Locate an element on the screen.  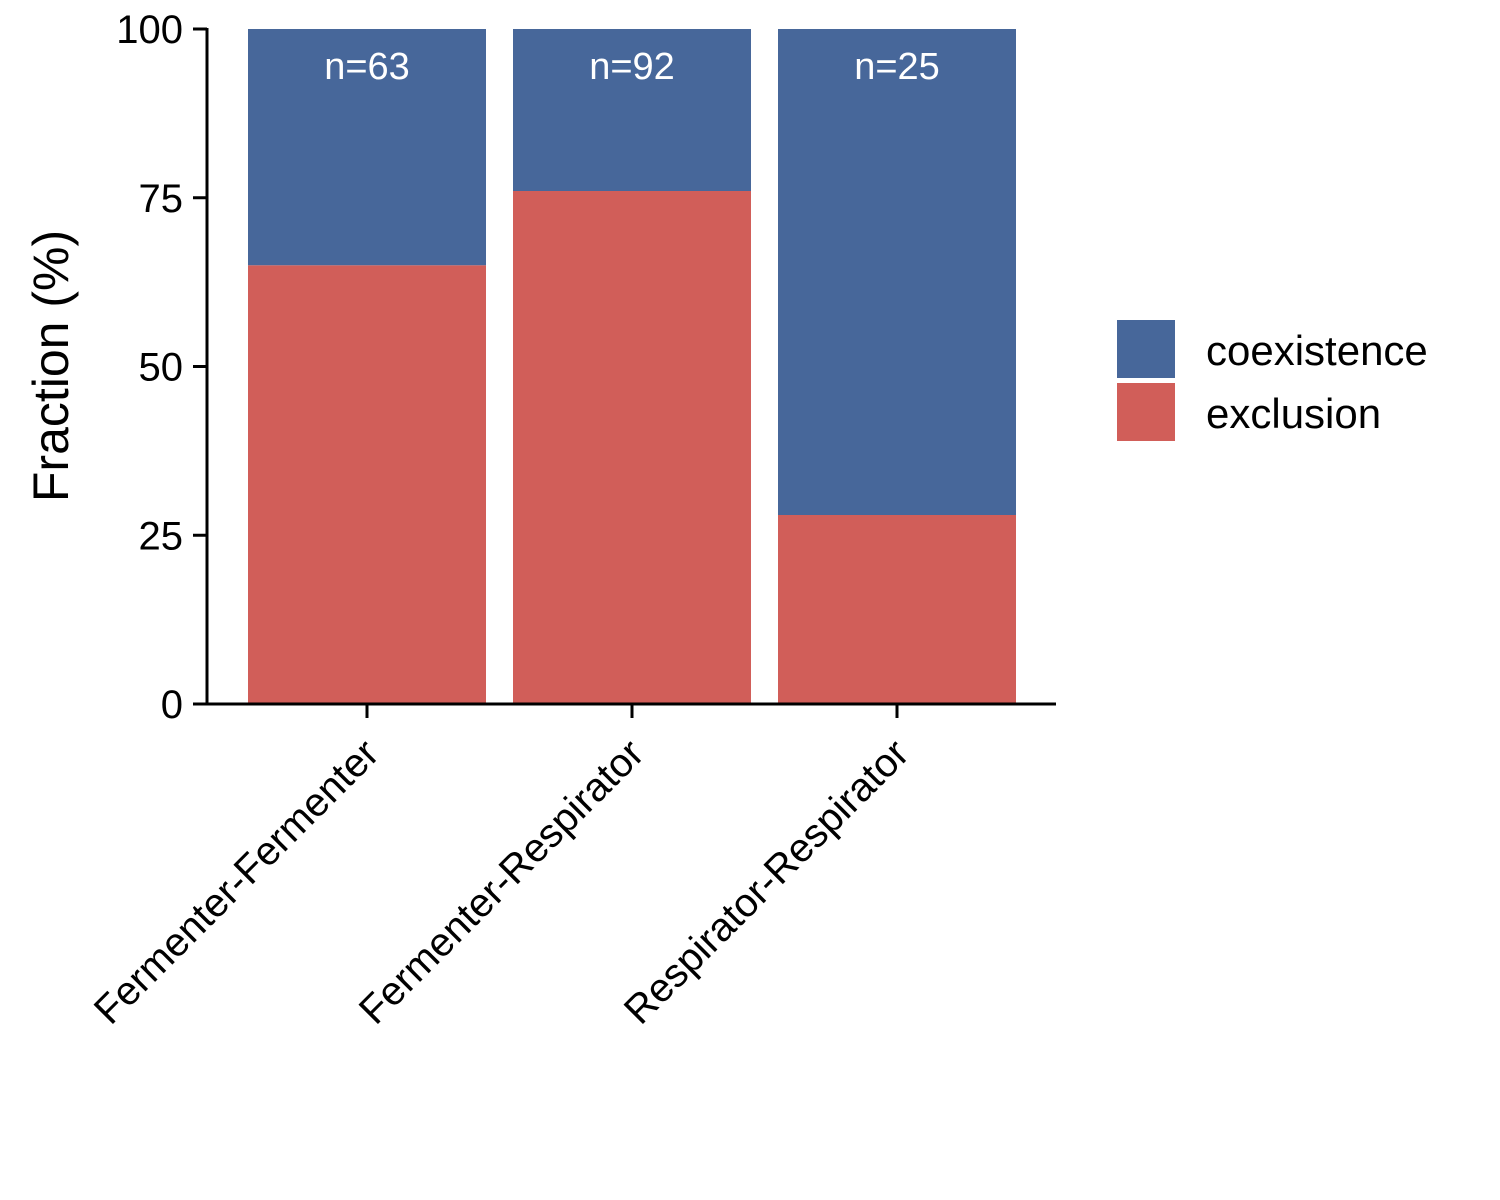
legend: coexistence exclusion is located at coordinates (1272, 380).